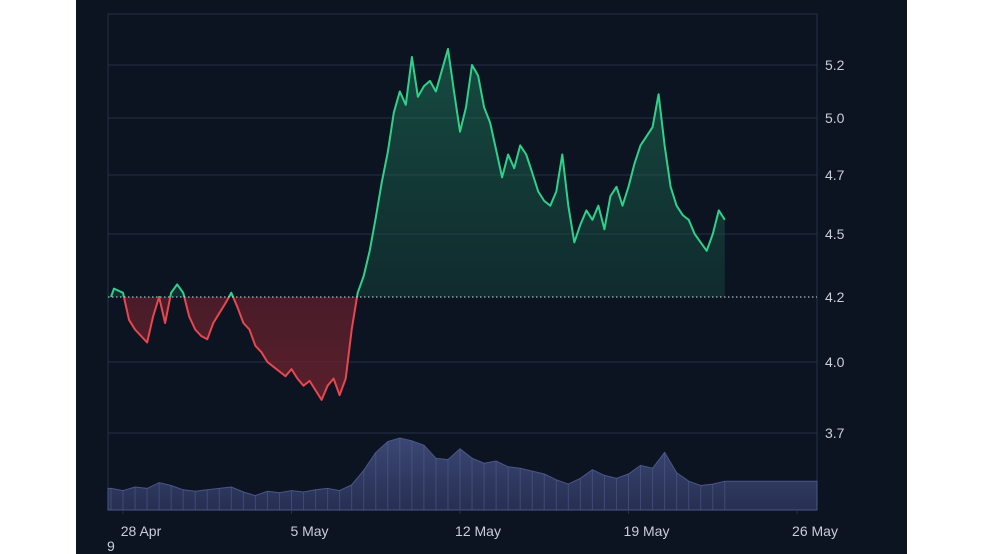 This screenshot has height=554, width=984. I want to click on corner-note: 9, so click(111, 546).